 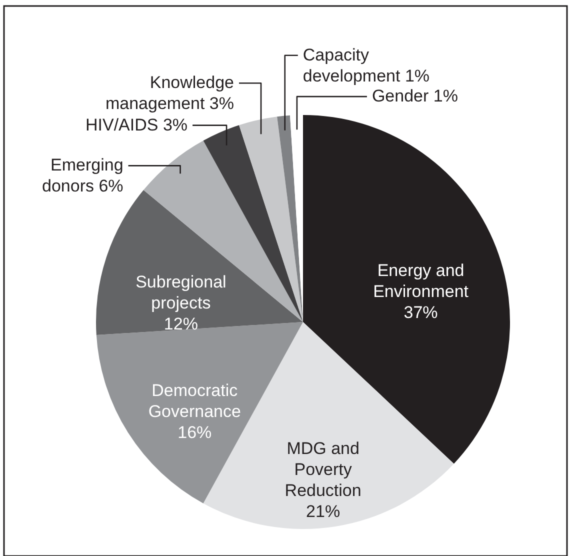 What do you see at coordinates (415, 96) in the screenshot?
I see `slice-label: Gender 1%` at bounding box center [415, 96].